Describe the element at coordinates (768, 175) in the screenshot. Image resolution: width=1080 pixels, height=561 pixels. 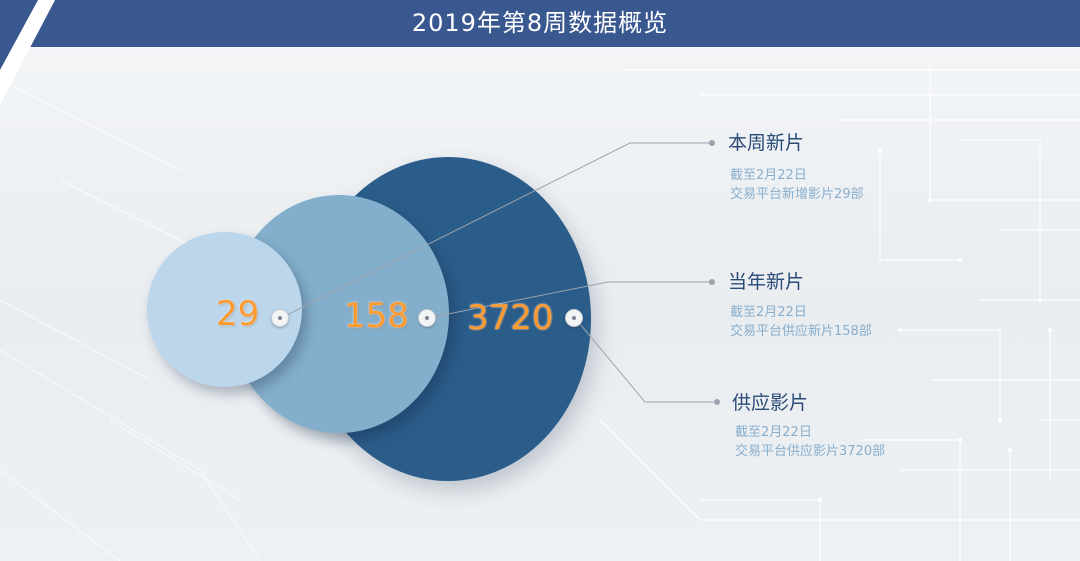
I see `week-new-films-date: 截至2月22日` at that location.